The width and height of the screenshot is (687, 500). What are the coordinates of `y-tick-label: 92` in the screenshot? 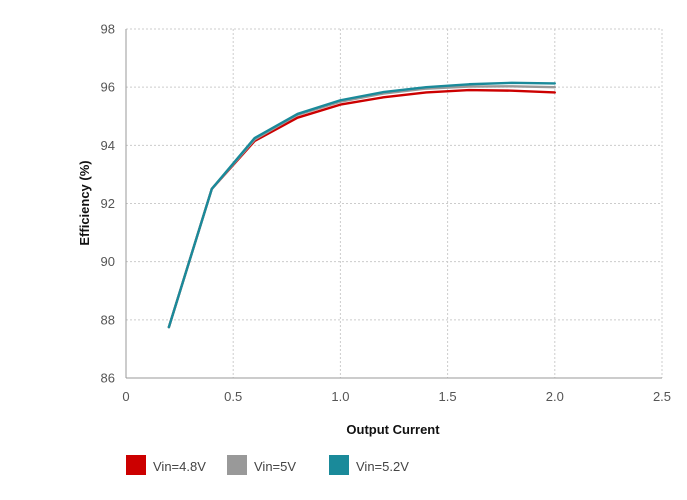 It's located at (108, 203).